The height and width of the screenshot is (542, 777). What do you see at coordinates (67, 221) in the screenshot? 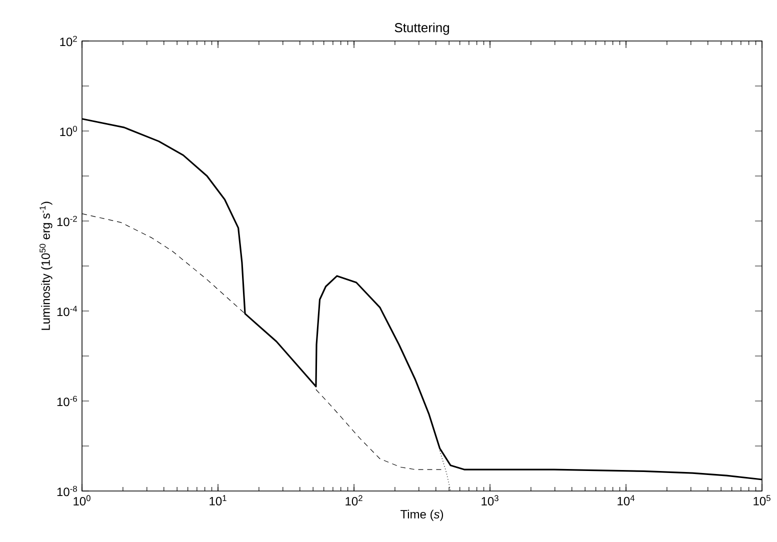
I see `y-tick-label: 10$^{-2}$` at bounding box center [67, 221].